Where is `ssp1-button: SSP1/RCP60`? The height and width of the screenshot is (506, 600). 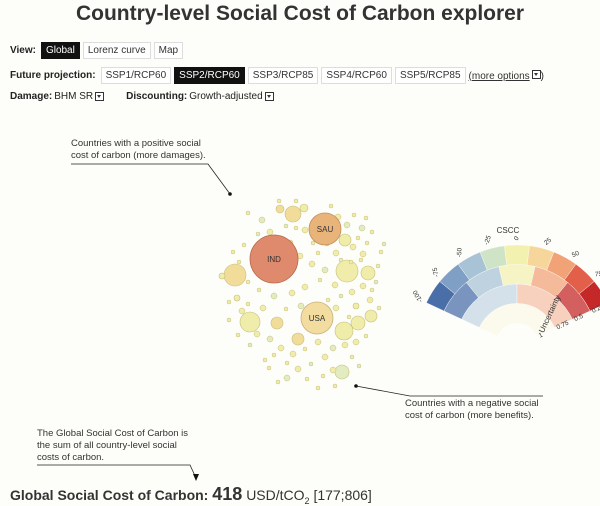
ssp1-button: SSP1/RCP60 is located at coordinates (136, 75).